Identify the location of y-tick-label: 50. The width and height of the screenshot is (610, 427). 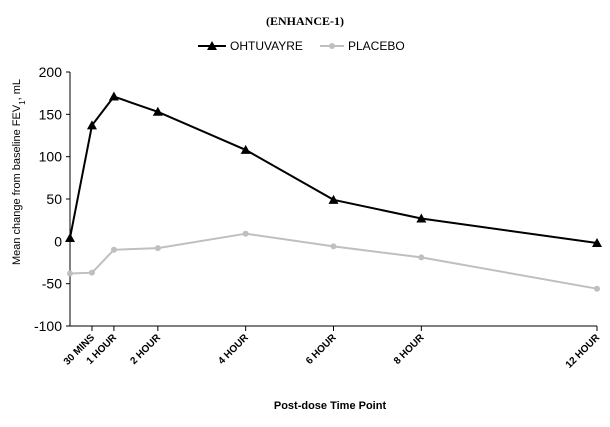
(54, 199).